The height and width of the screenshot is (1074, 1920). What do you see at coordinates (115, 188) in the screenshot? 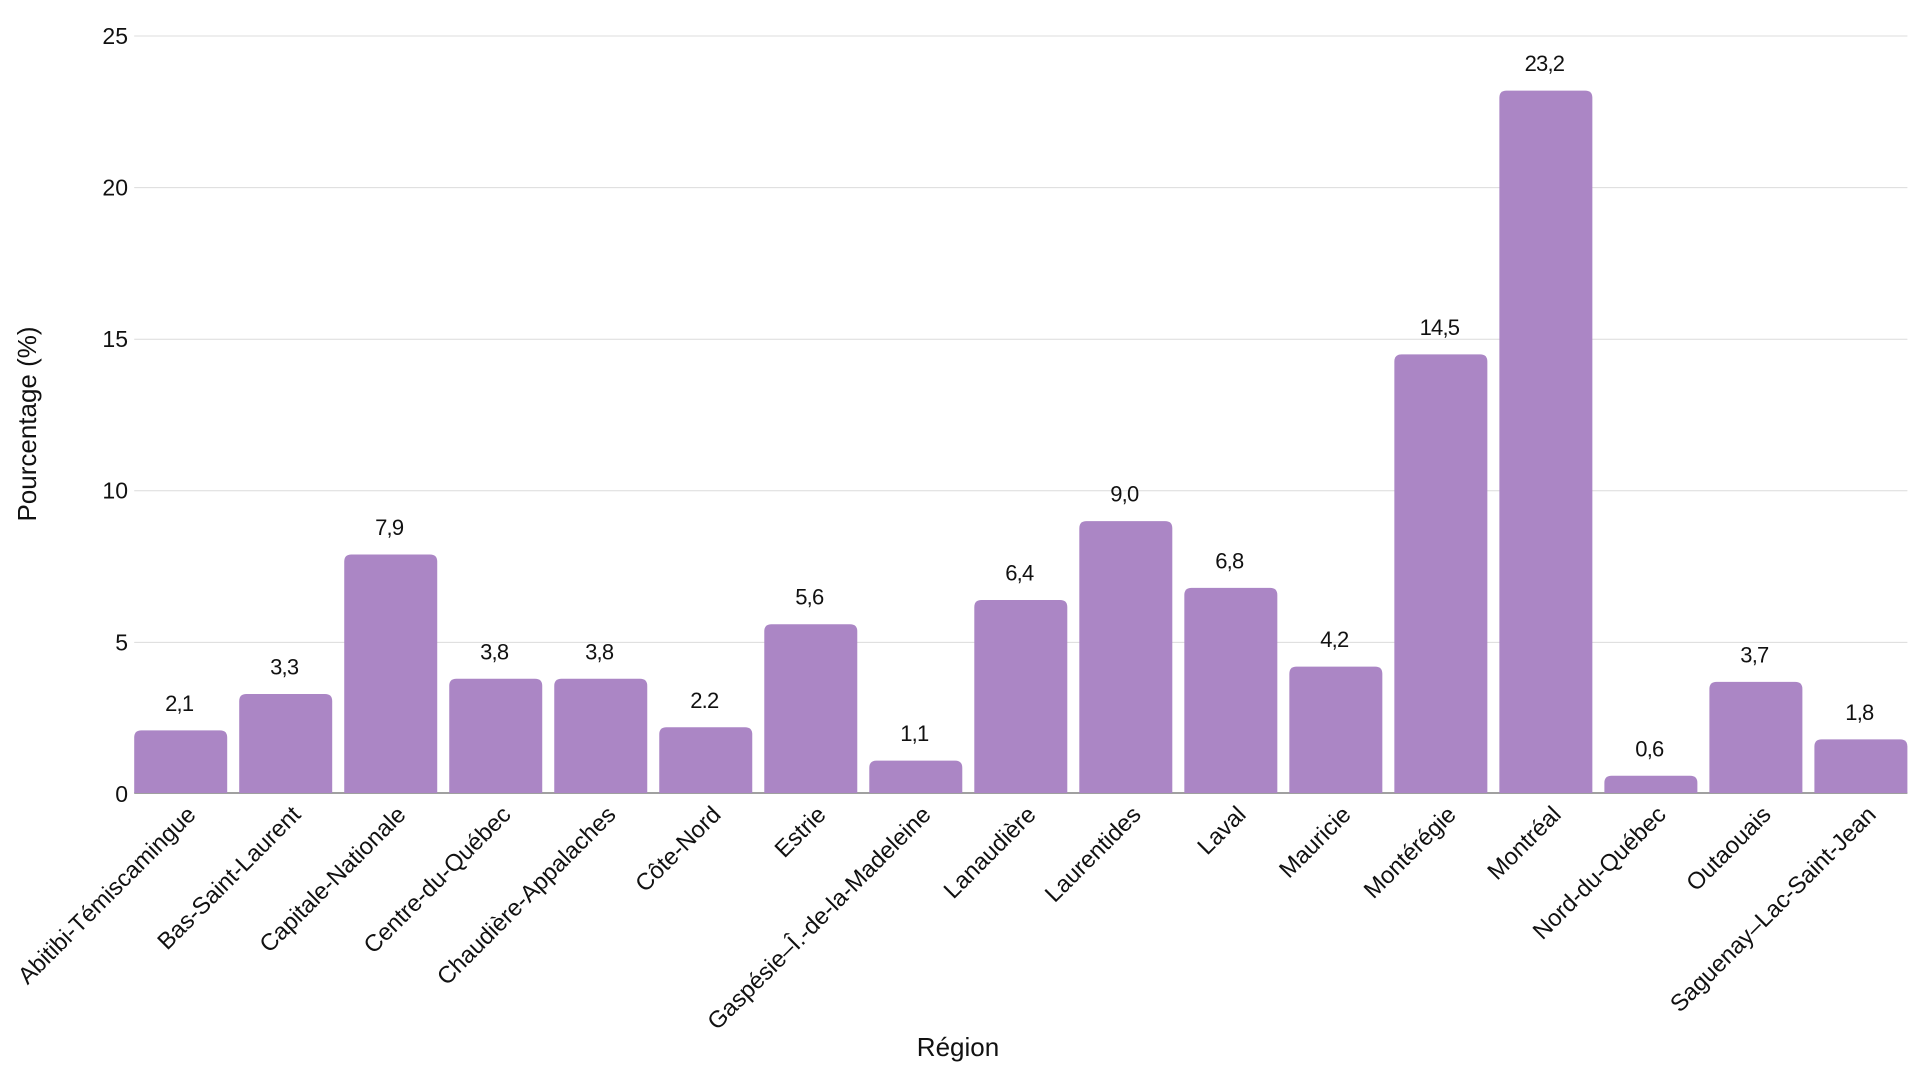
I see `svg-text: 20` at bounding box center [115, 188].